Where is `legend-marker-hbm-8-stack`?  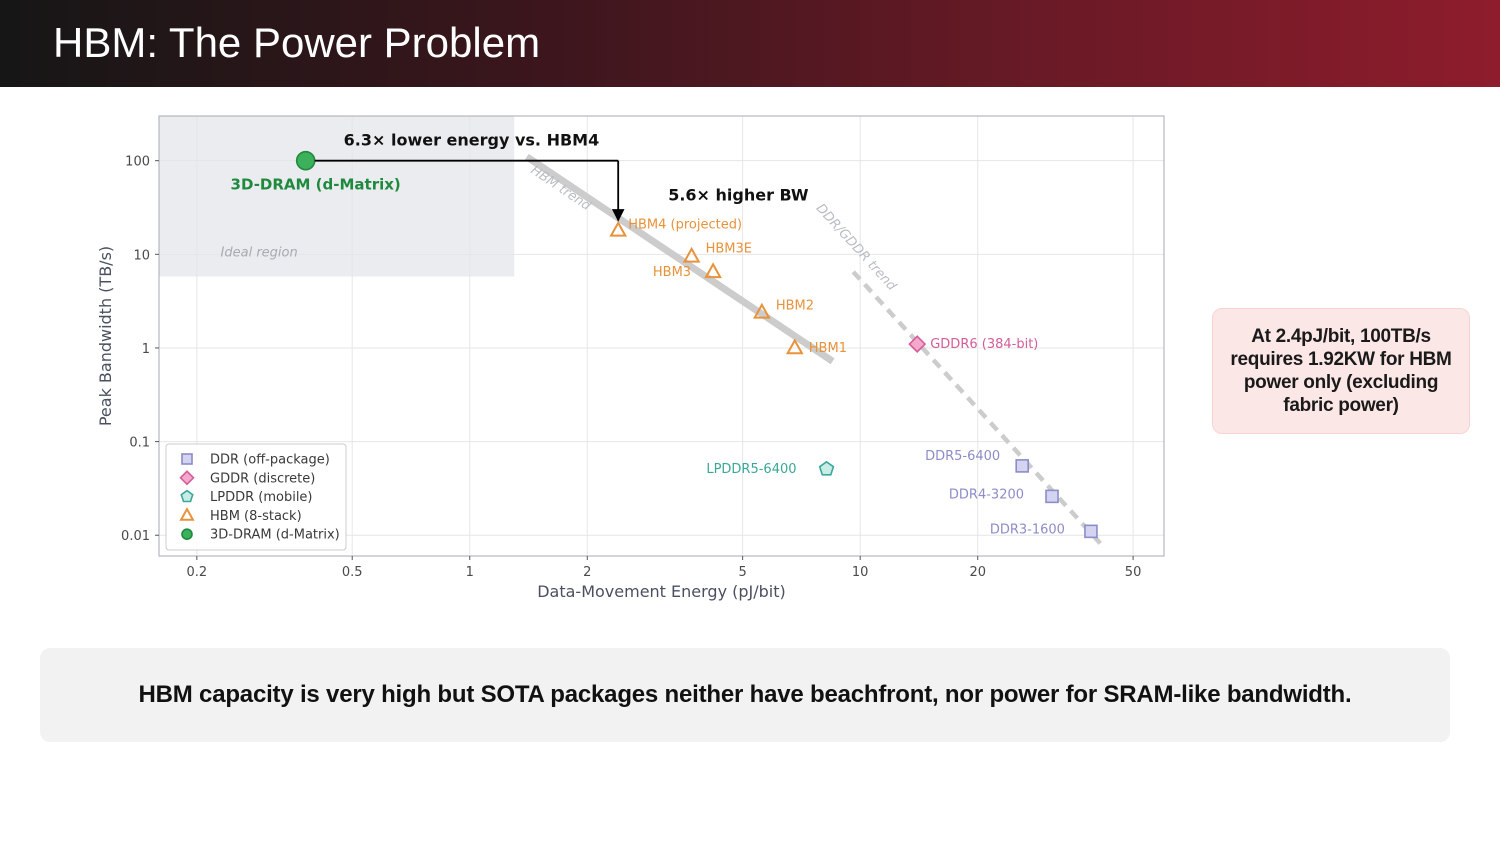 legend-marker-hbm-8-stack is located at coordinates (187, 514).